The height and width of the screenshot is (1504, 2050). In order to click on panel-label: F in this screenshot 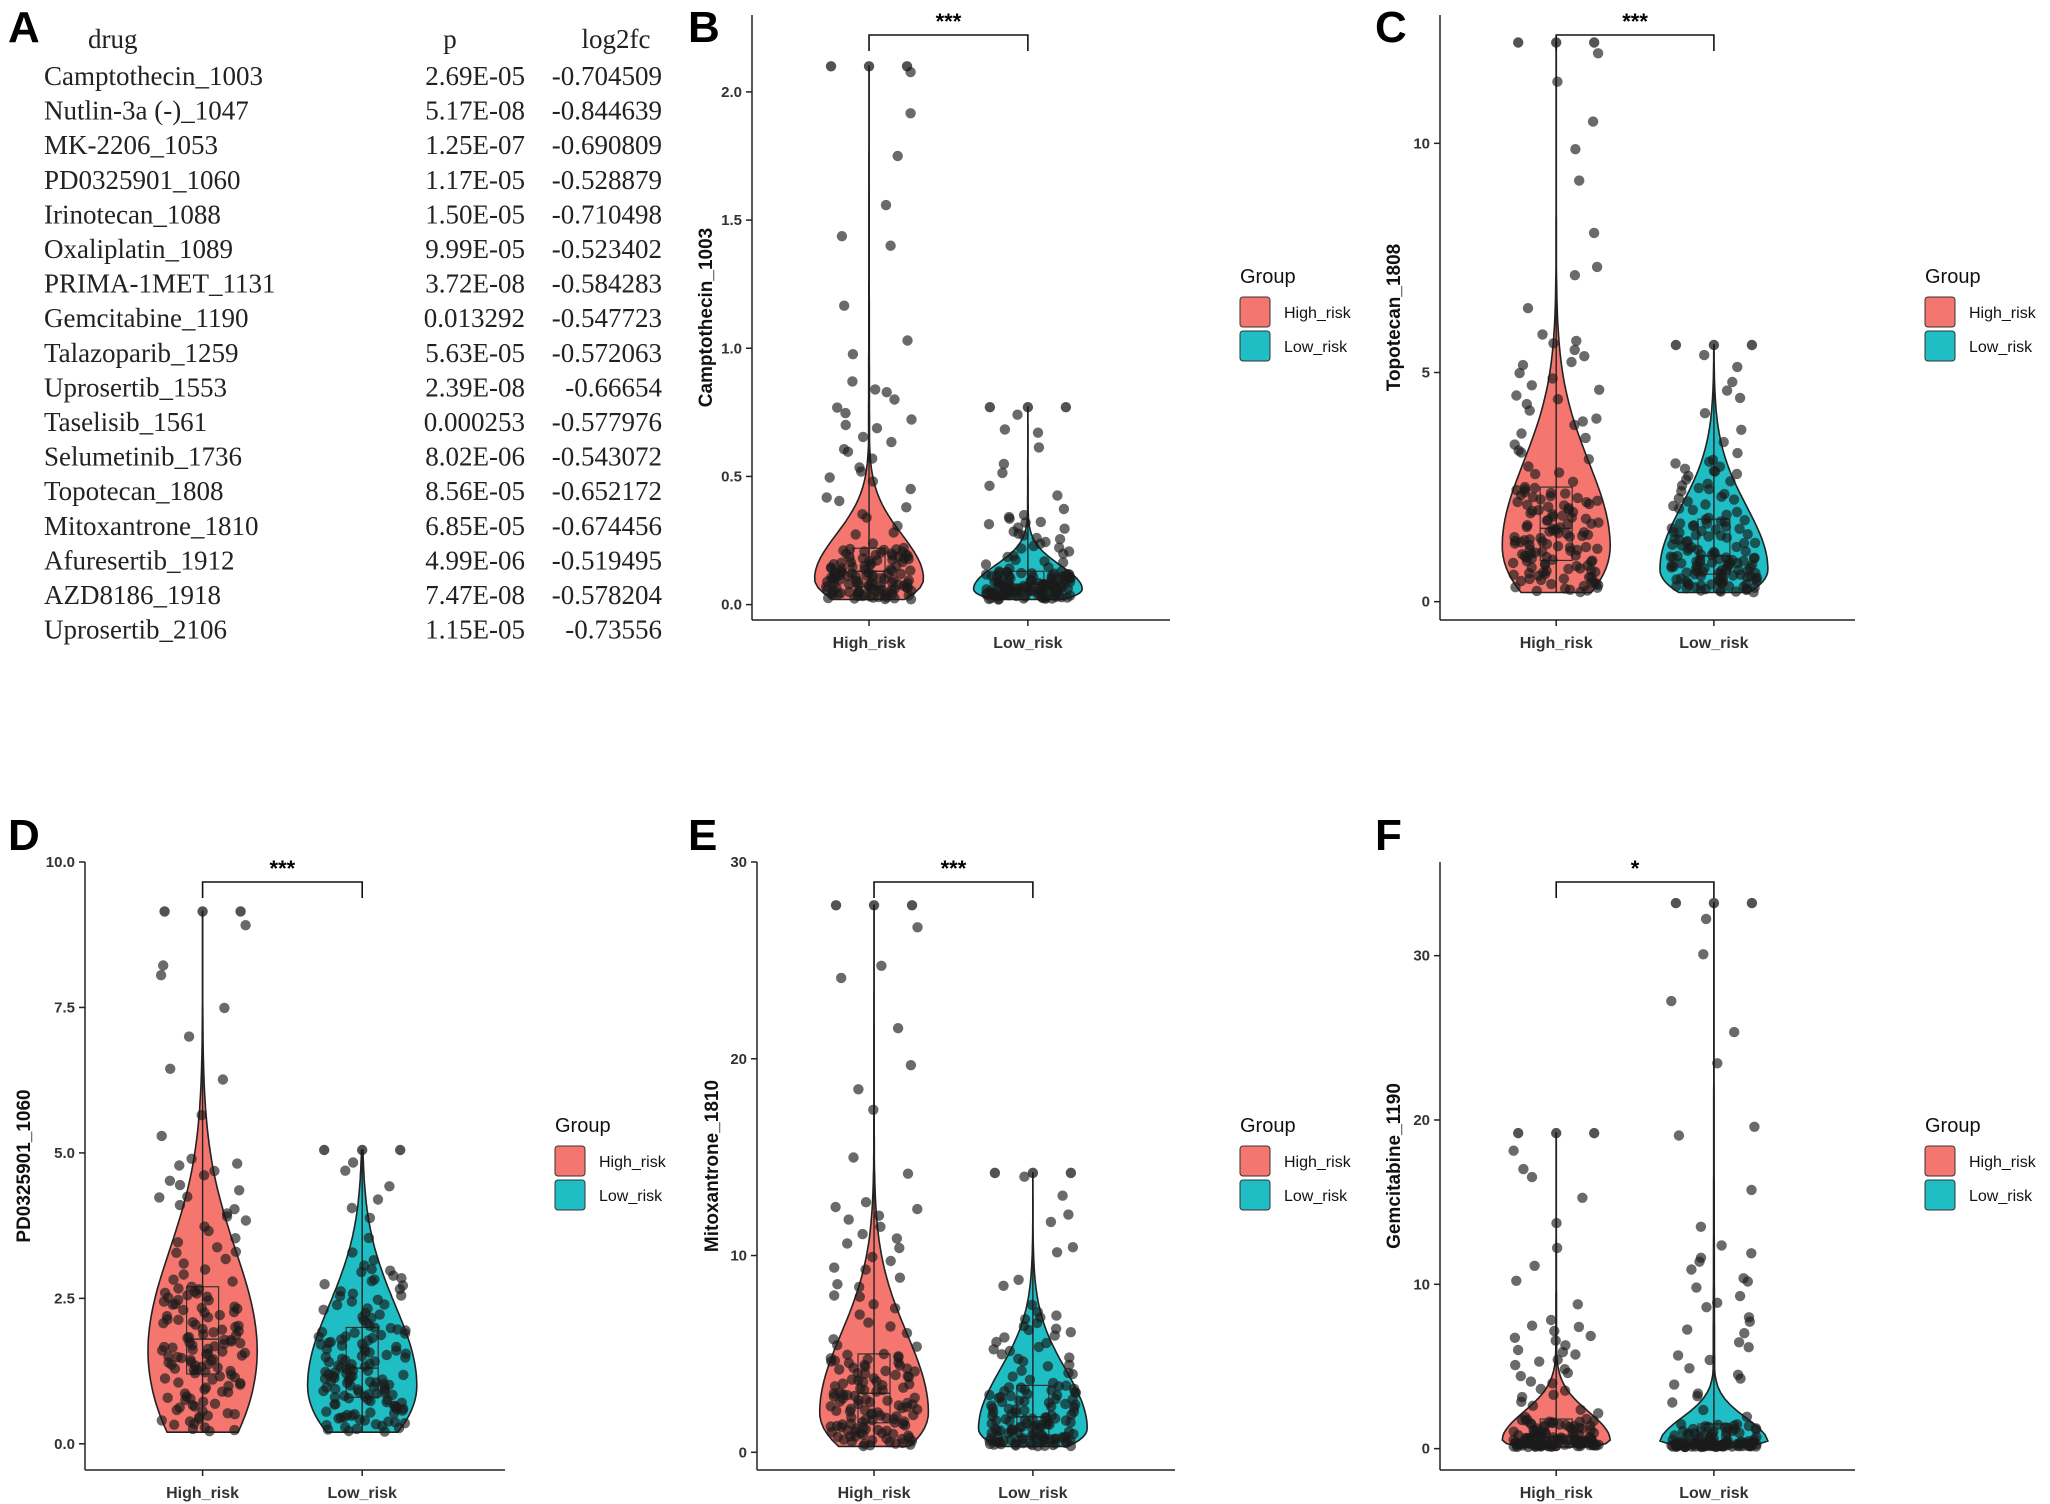, I will do `click(1388, 835)`.